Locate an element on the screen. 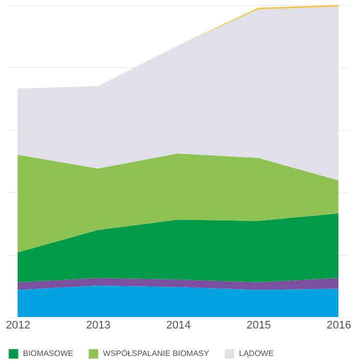 The width and height of the screenshot is (356, 364). x-tick-label: 2016 is located at coordinates (339, 326).